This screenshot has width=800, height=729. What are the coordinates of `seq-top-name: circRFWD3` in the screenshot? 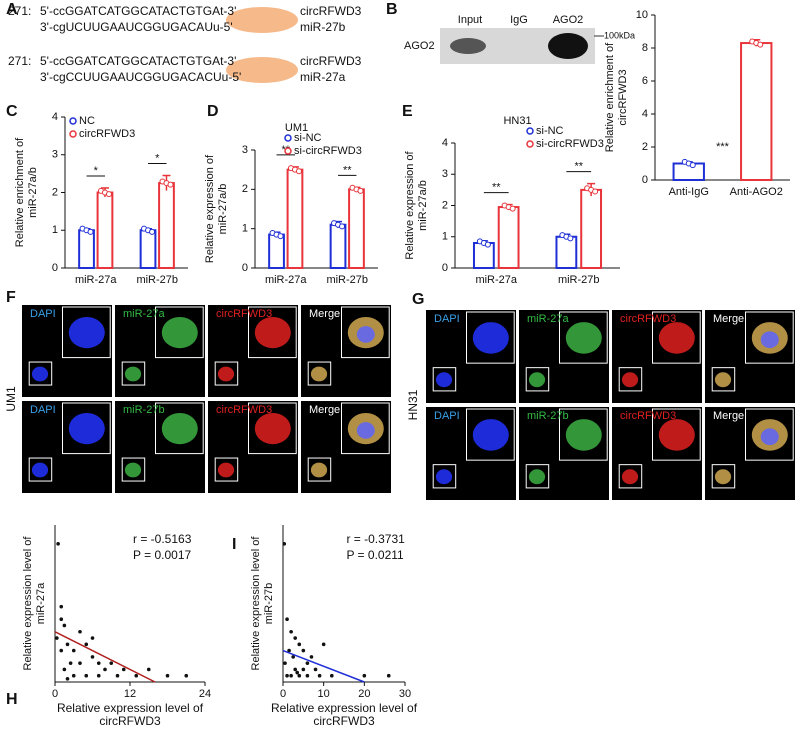 It's located at (331, 61).